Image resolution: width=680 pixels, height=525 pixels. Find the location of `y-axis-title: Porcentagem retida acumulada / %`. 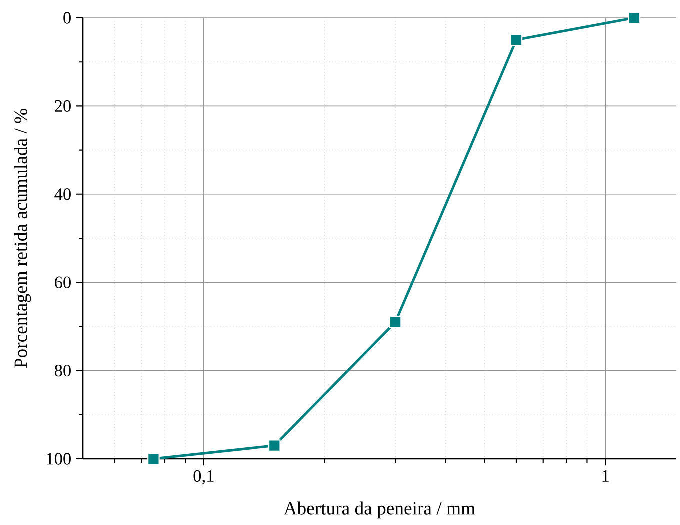

y-axis-title: Porcentagem retida acumulada / % is located at coordinates (23, 238).